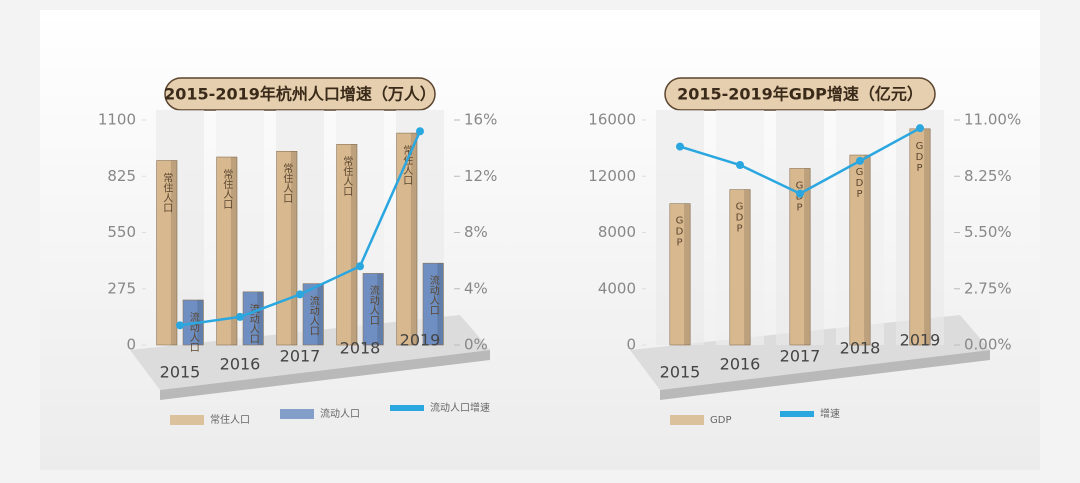  What do you see at coordinates (121, 176) in the screenshot?
I see `y-tick-label: 825` at bounding box center [121, 176].